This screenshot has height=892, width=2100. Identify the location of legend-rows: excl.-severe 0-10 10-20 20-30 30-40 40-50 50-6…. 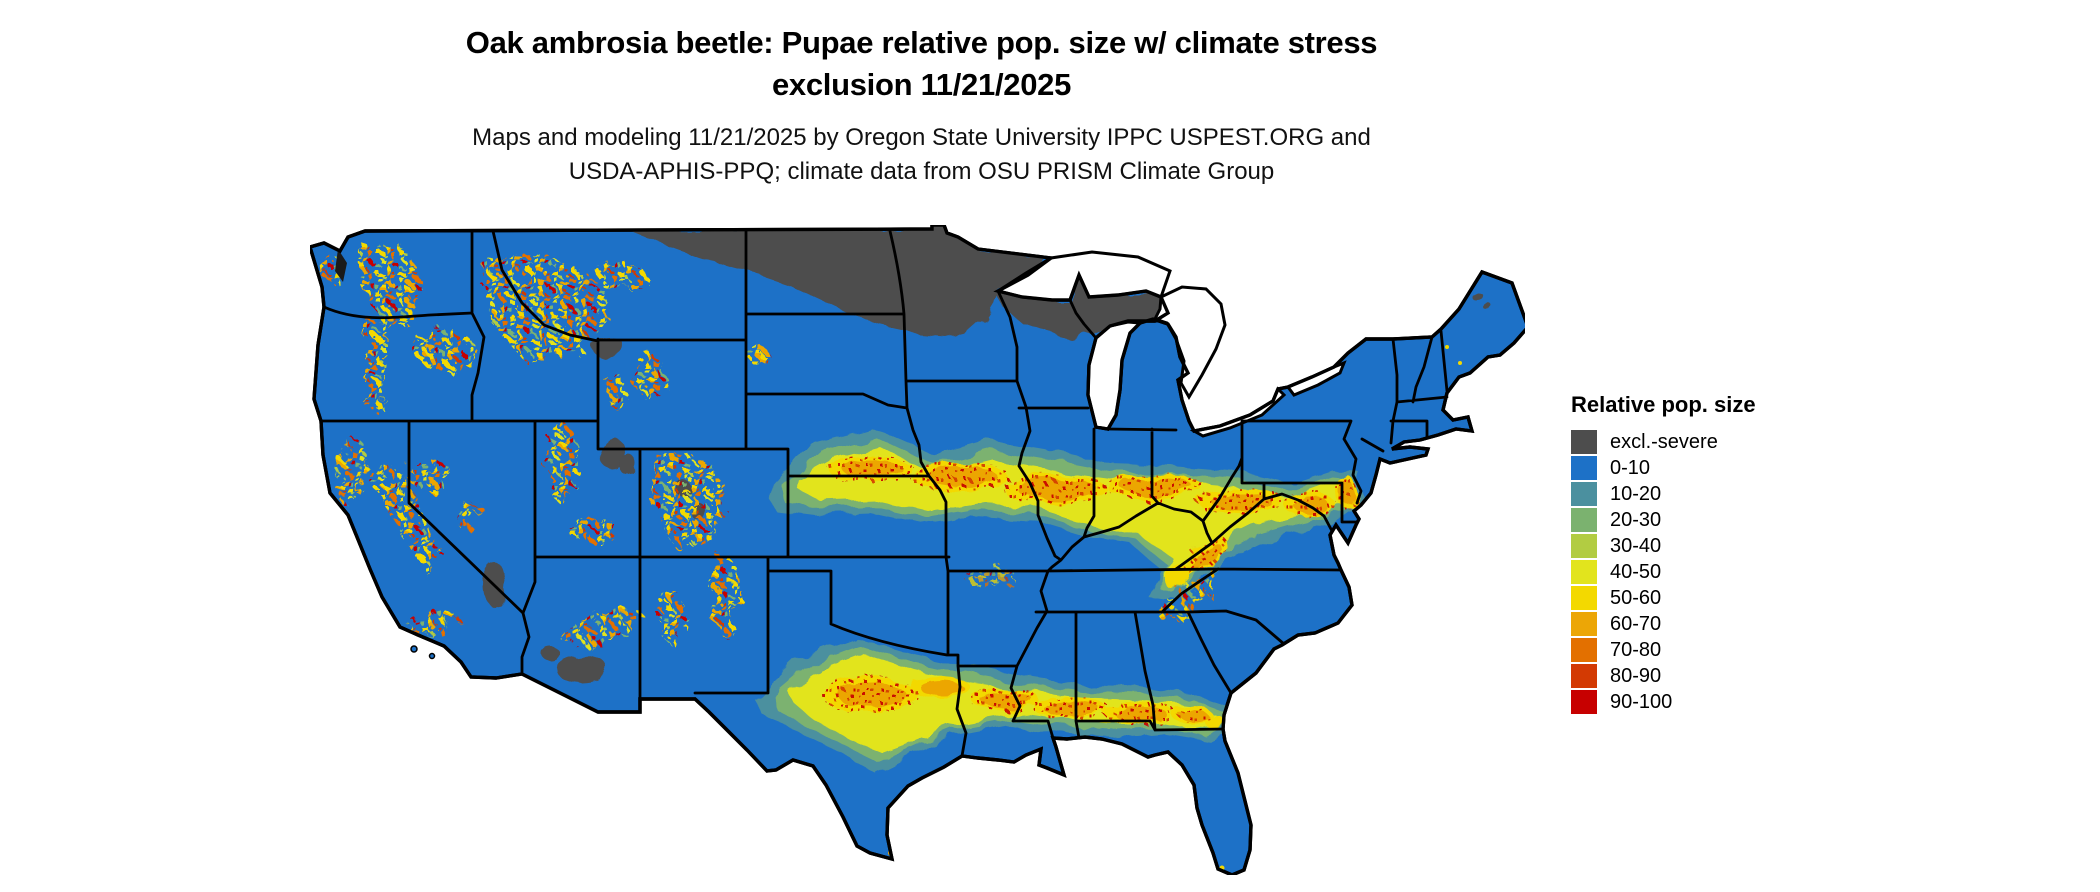
(1663, 572).